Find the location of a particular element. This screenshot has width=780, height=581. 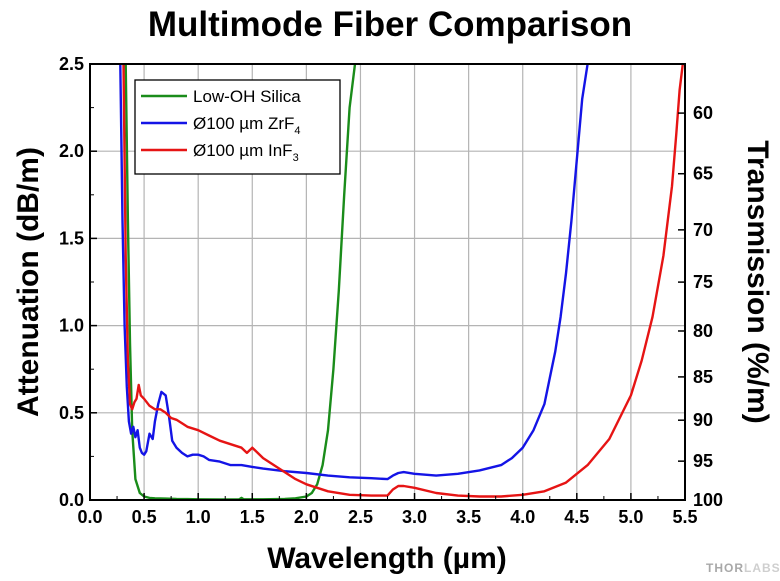

x-tick-label: 3.5 is located at coordinates (468, 517).